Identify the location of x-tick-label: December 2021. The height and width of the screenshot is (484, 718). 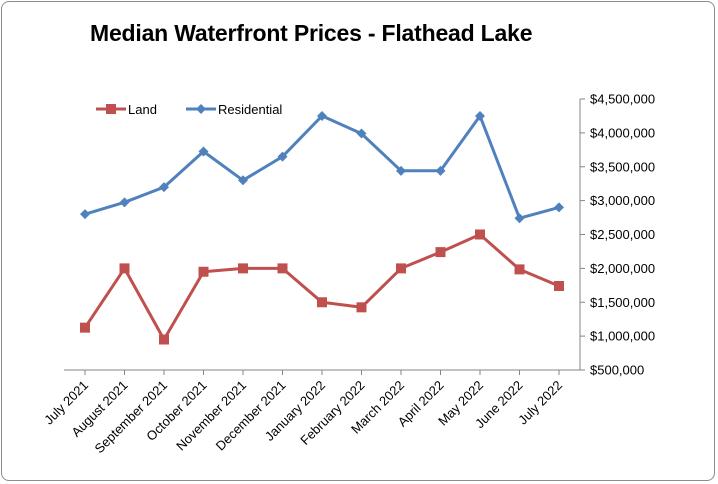
(251, 416).